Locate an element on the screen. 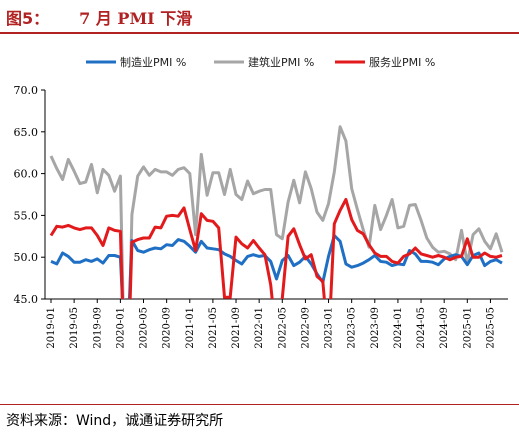  x-tick-label: 2022-01 is located at coordinates (259, 328).